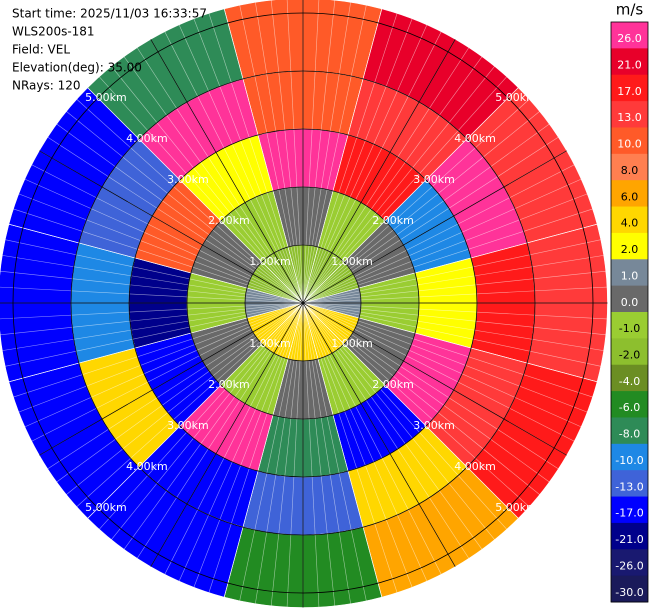 The image size is (650, 610). Describe the element at coordinates (629, 117) in the screenshot. I see `colorbar-label: 13.0` at that location.